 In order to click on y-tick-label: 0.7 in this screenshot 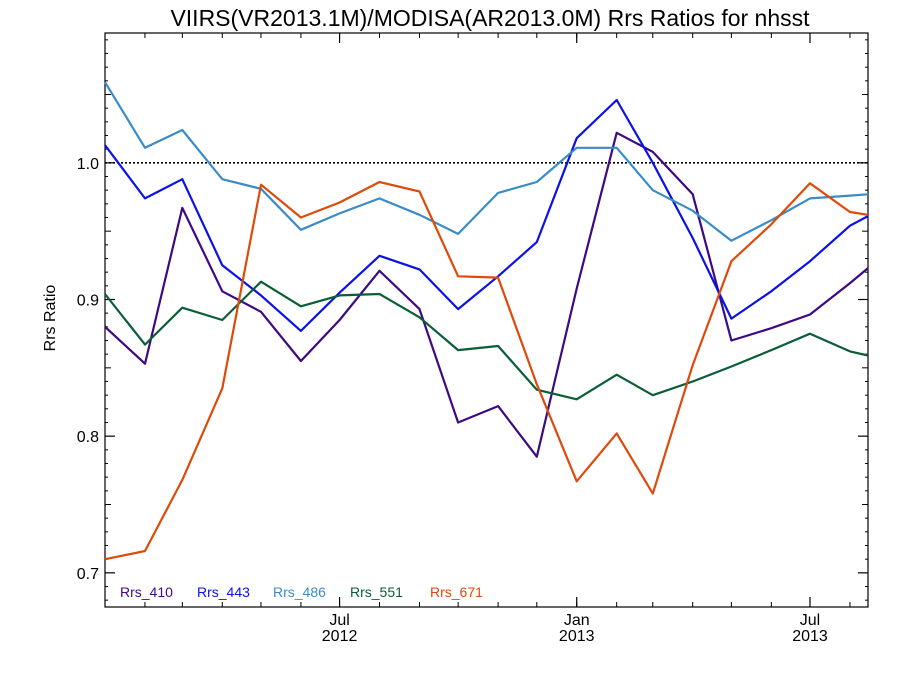, I will do `click(88, 574)`.